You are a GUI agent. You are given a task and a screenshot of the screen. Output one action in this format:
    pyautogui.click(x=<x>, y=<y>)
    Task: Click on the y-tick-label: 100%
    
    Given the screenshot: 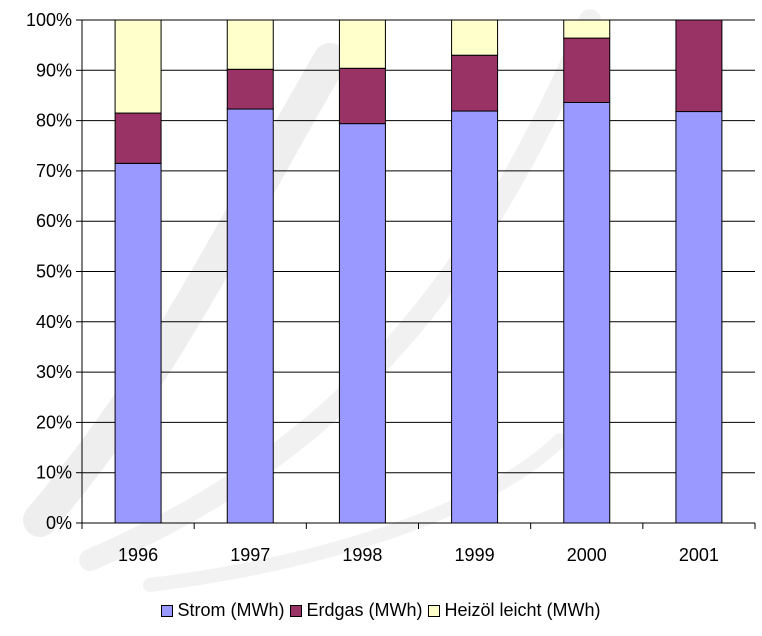 What is the action you would take?
    pyautogui.click(x=49, y=20)
    